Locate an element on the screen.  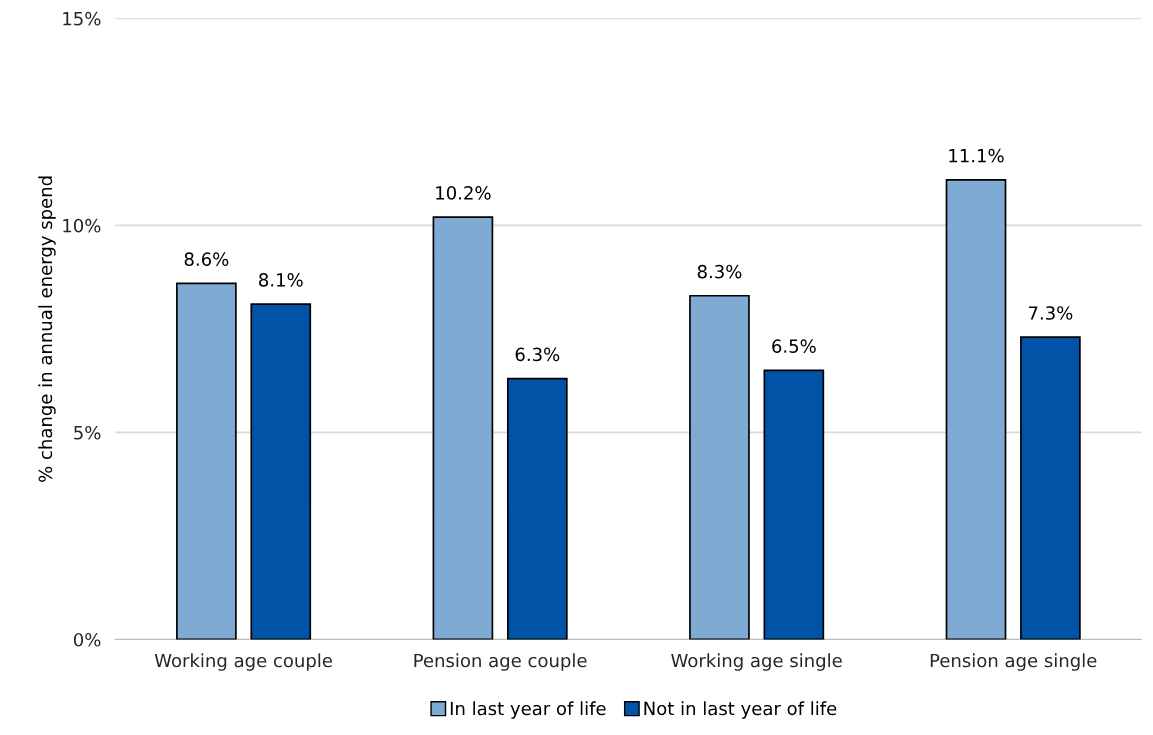
data-label: 8.3% is located at coordinates (719, 271).